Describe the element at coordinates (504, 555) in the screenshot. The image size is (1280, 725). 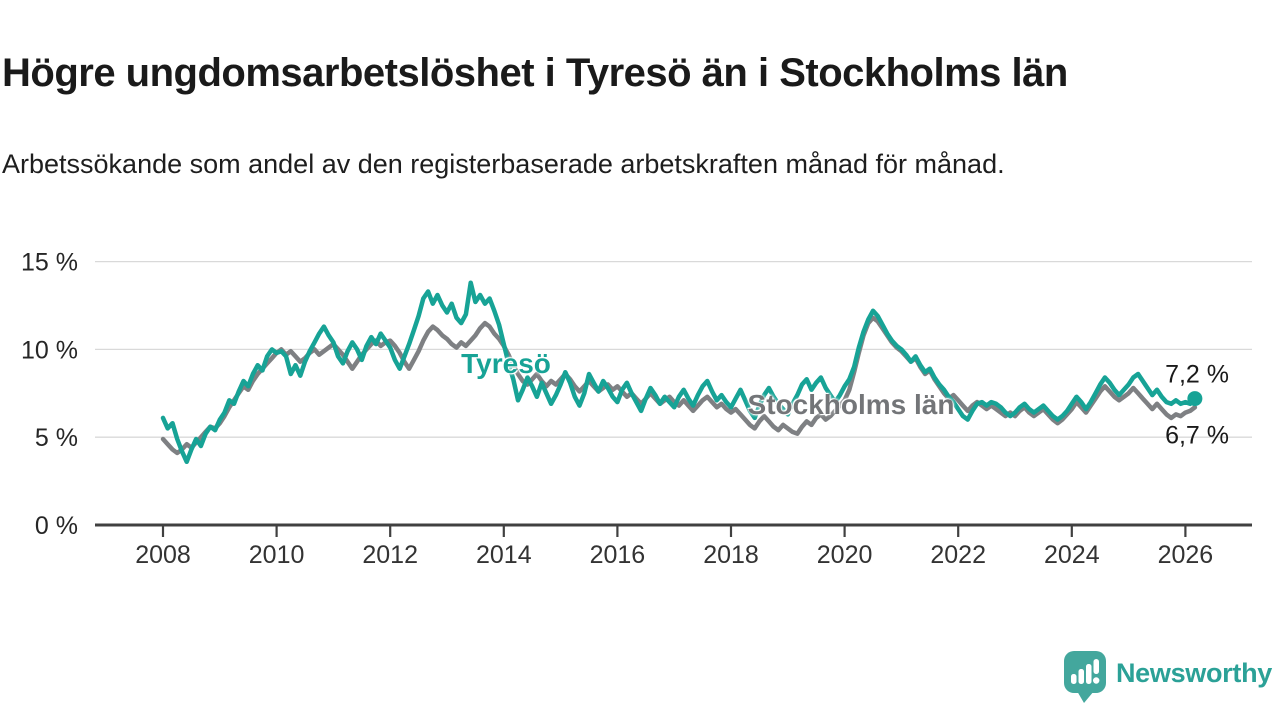
I see `x-axis-label: 2014` at that location.